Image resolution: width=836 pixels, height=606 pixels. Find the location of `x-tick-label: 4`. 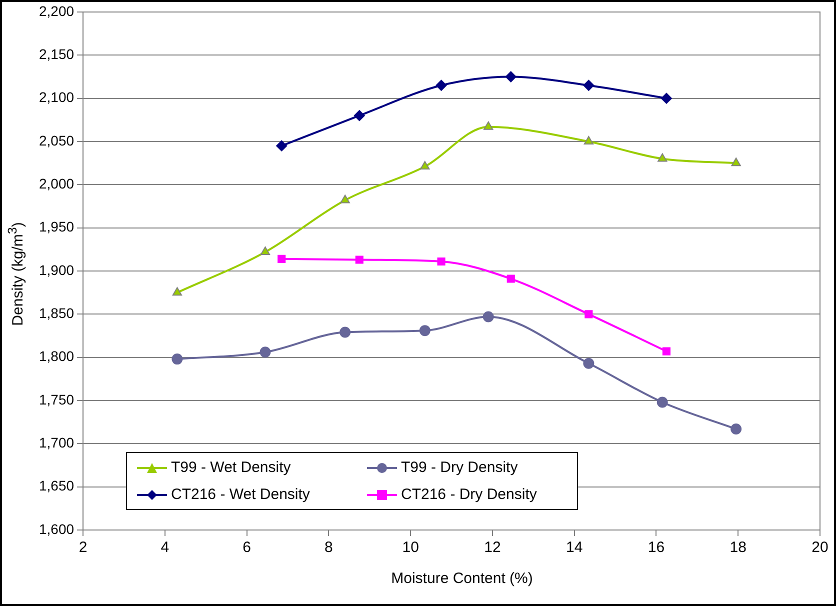

x-tick-label: 4 is located at coordinates (165, 547).